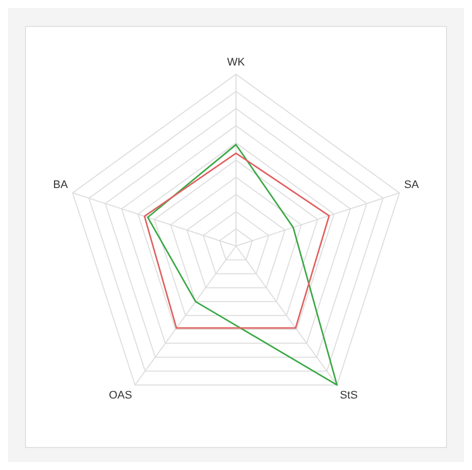  What do you see at coordinates (61, 184) in the screenshot?
I see `spoke-label: BA` at bounding box center [61, 184].